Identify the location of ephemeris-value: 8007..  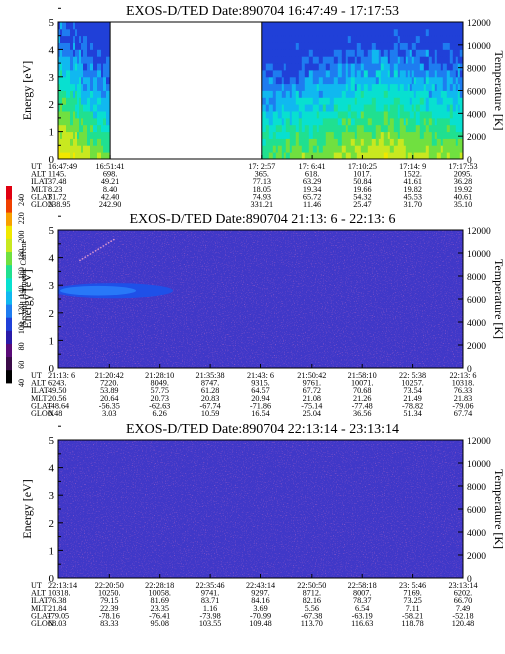
(362, 593).